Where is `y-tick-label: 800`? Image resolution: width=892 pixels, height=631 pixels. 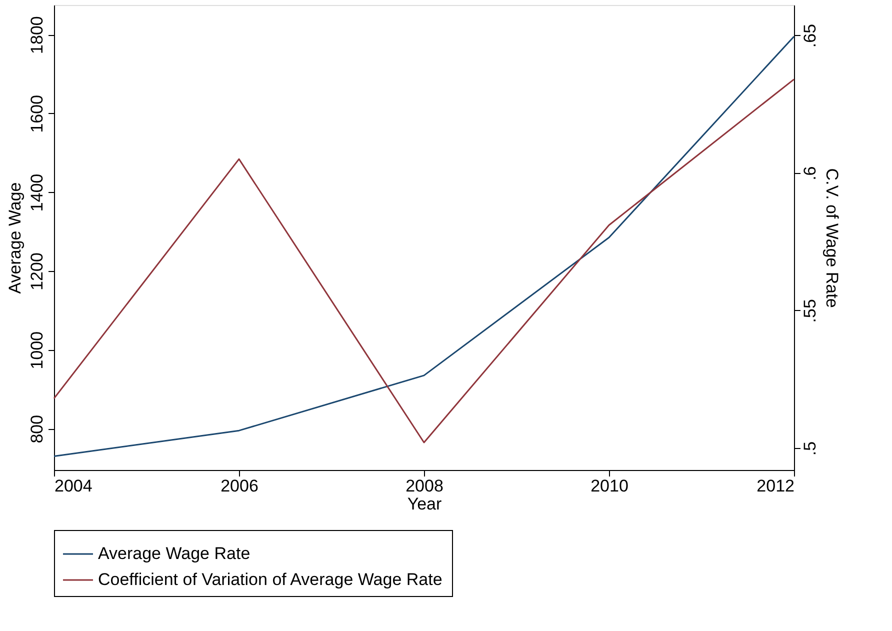
y-tick-label: 800 is located at coordinates (37, 429).